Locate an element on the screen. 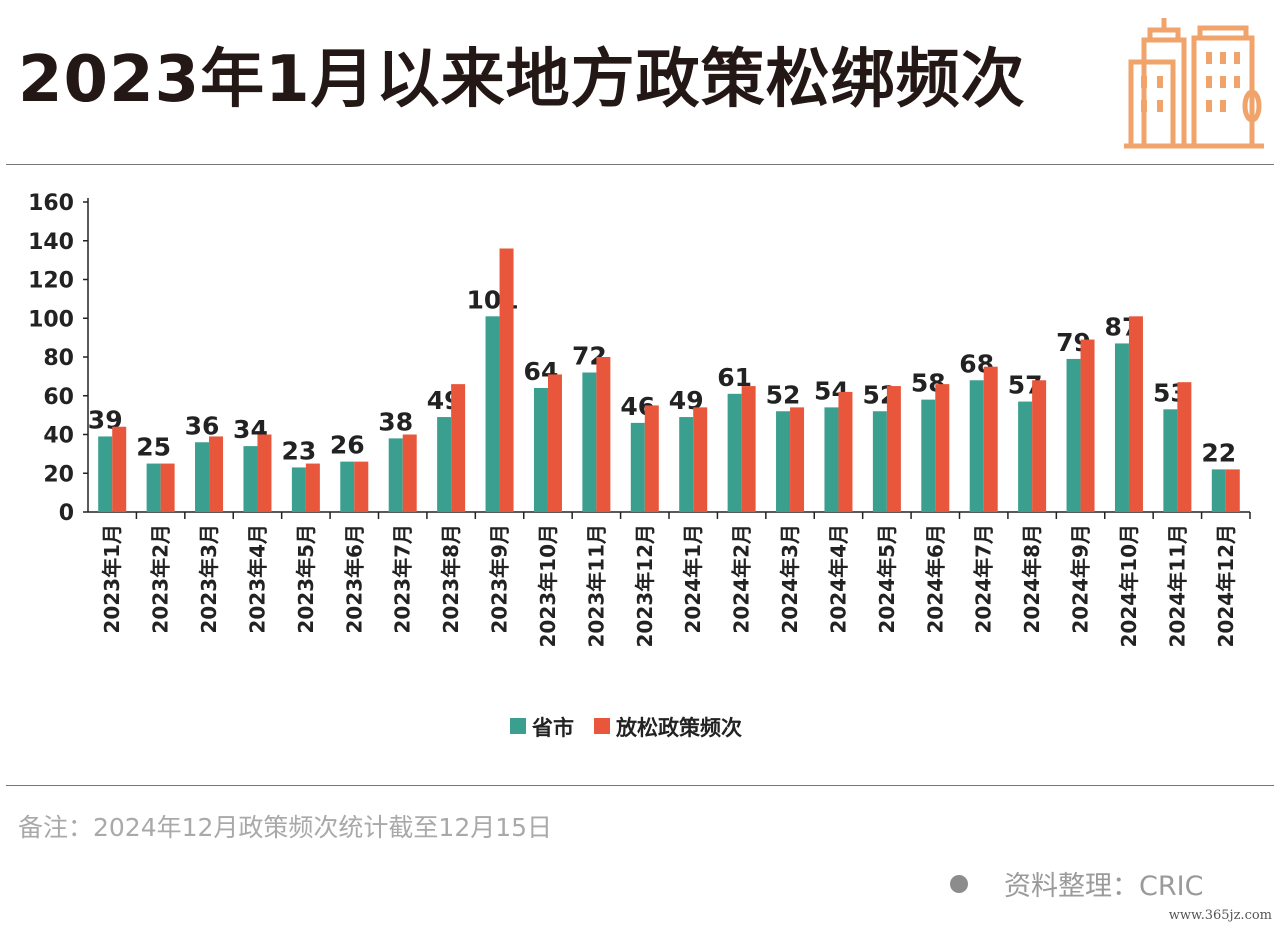 The height and width of the screenshot is (929, 1280). x-tick-label: 2023年12月 is located at coordinates (645, 586).